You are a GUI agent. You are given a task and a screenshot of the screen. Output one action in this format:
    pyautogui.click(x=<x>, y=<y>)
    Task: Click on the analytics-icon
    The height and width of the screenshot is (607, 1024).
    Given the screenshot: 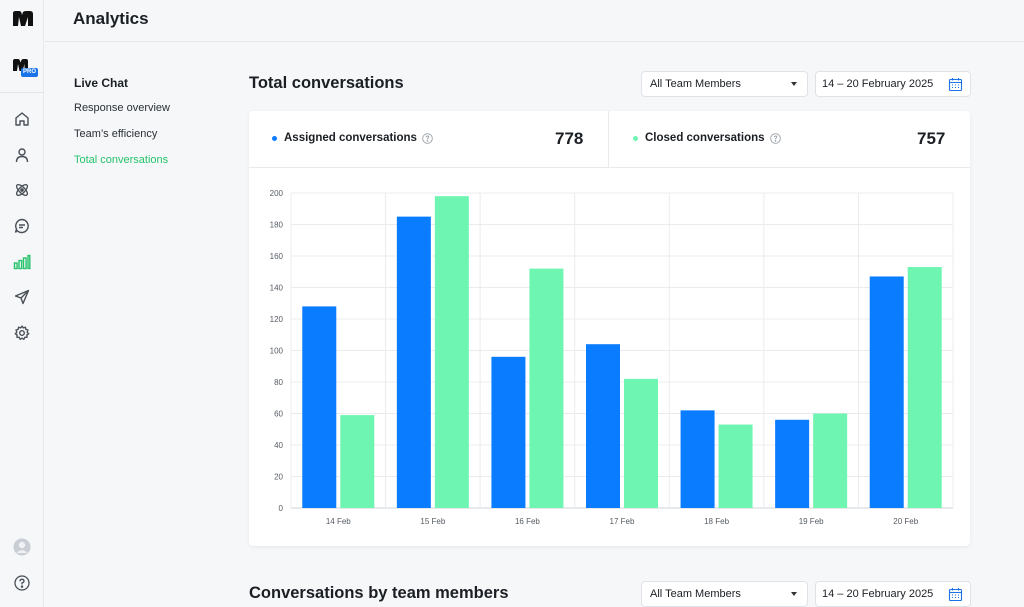 What is the action you would take?
    pyautogui.click(x=22, y=262)
    